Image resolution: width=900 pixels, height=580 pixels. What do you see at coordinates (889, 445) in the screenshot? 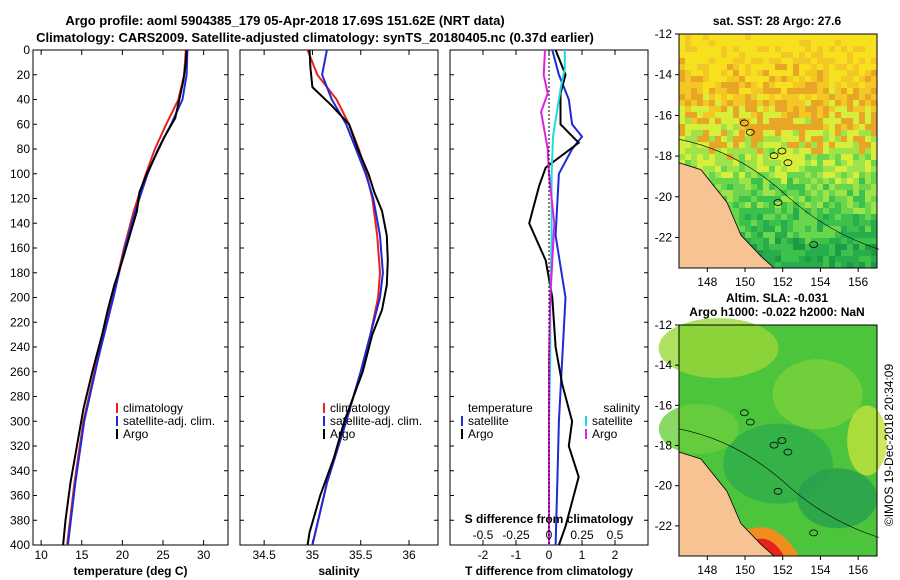
I see `footer-credit: ©IMOS 19-Dec-2018 20:34:09` at bounding box center [889, 445].